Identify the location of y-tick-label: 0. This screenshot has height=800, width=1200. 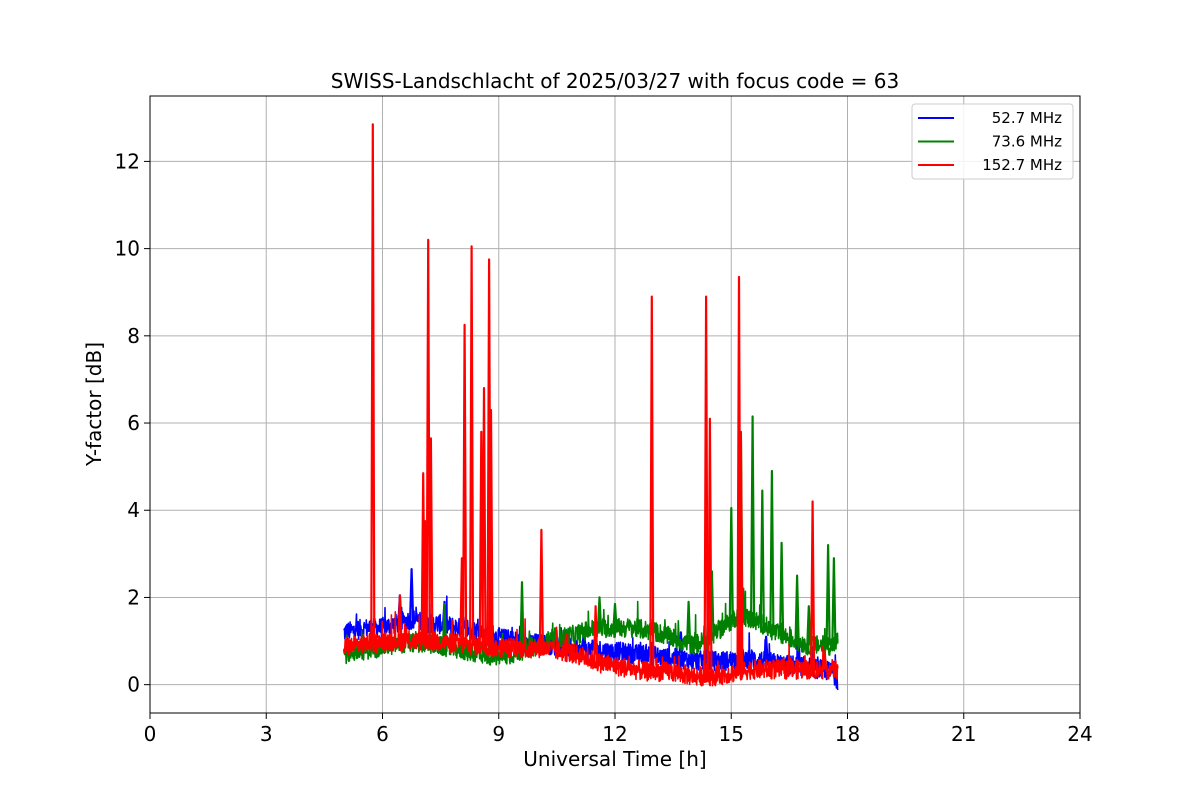
(133, 685).